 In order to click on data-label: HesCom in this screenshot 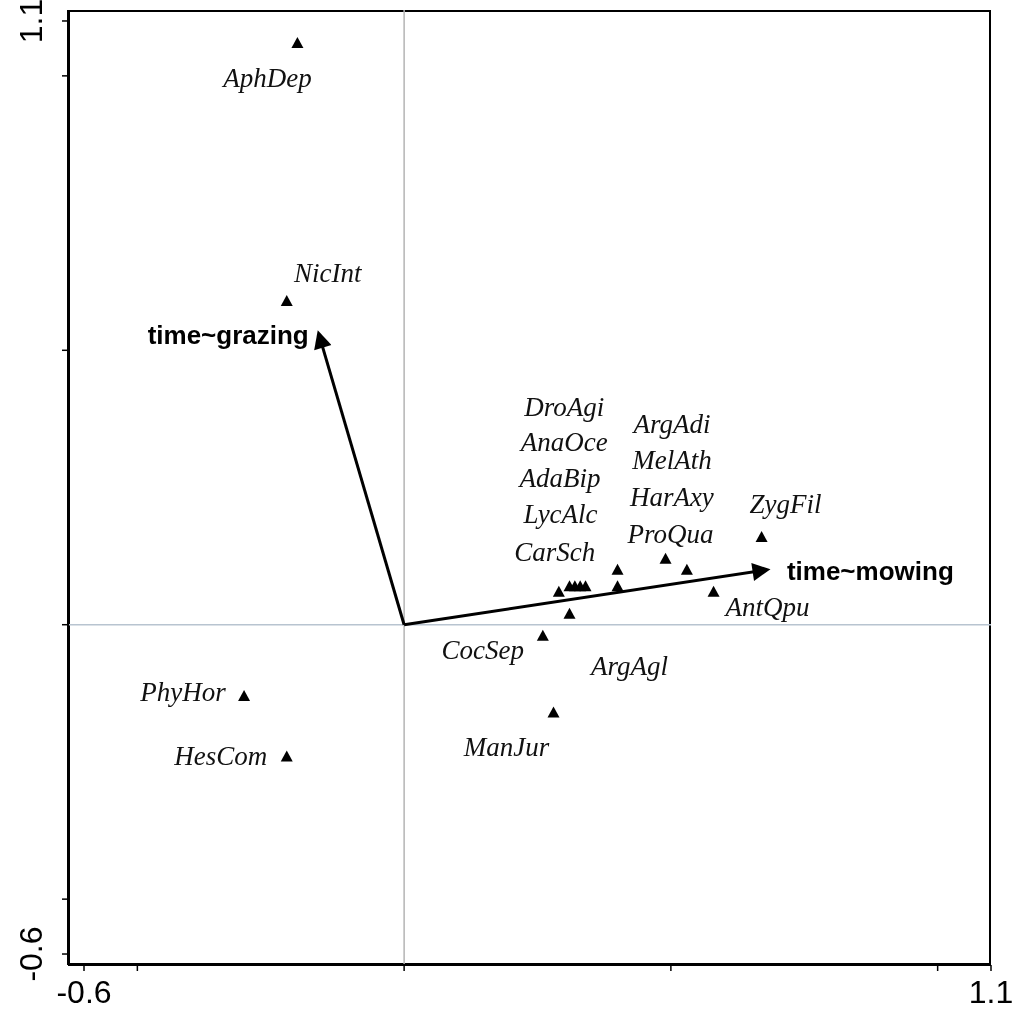, I will do `click(220, 756)`.